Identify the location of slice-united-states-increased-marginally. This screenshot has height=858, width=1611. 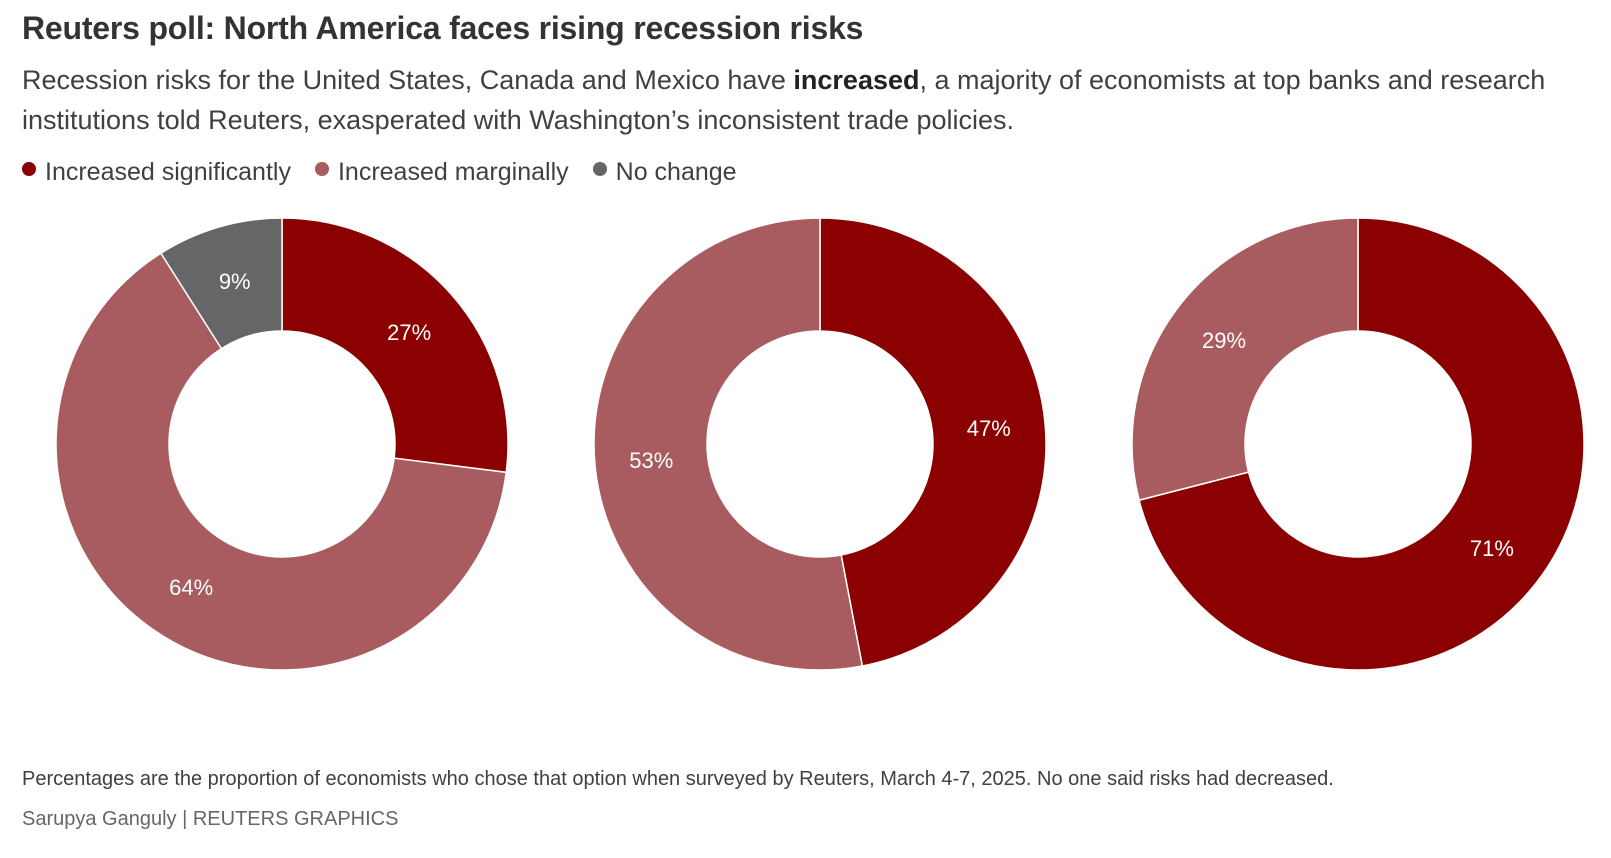
(281, 461).